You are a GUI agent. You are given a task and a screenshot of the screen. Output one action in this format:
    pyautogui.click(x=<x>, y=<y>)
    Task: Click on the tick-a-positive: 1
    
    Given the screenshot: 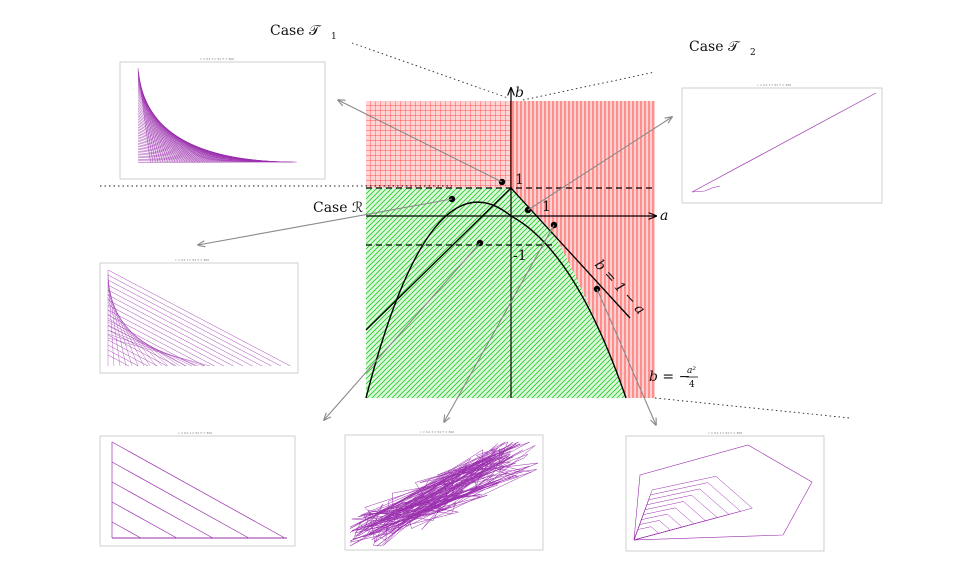 What is the action you would take?
    pyautogui.click(x=546, y=207)
    